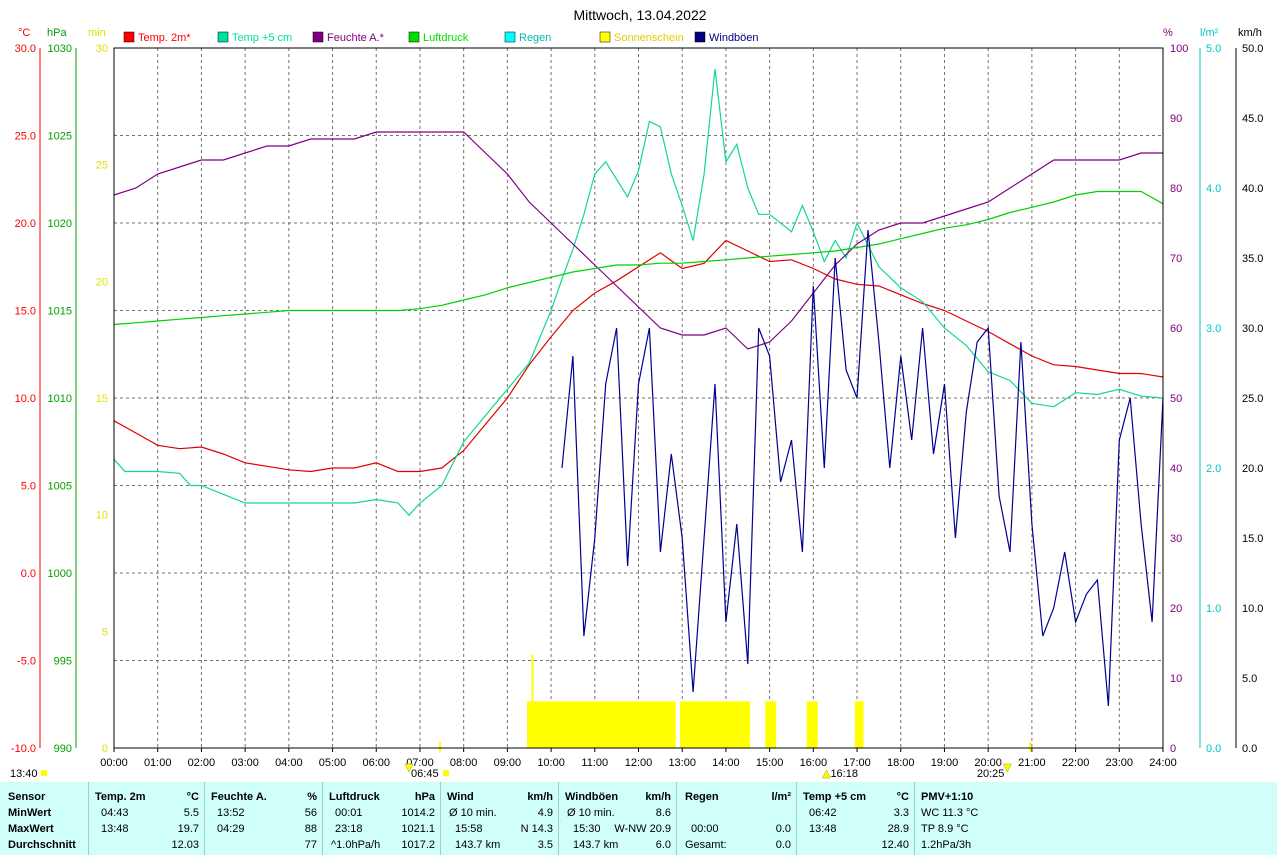 The height and width of the screenshot is (855, 1277). I want to click on time-tick-label: 00:00, so click(114, 763).